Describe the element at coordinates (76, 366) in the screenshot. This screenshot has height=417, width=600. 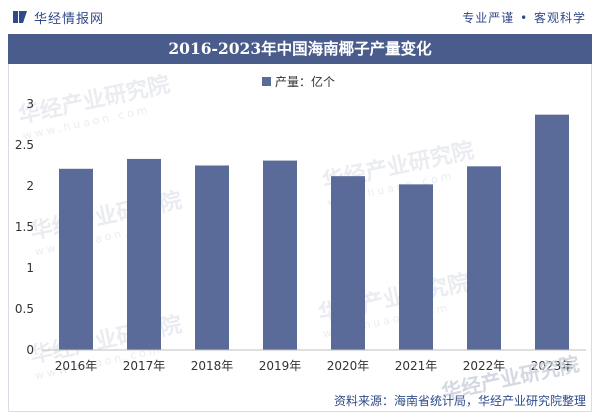
I see `x-tick-label: 2016年` at that location.